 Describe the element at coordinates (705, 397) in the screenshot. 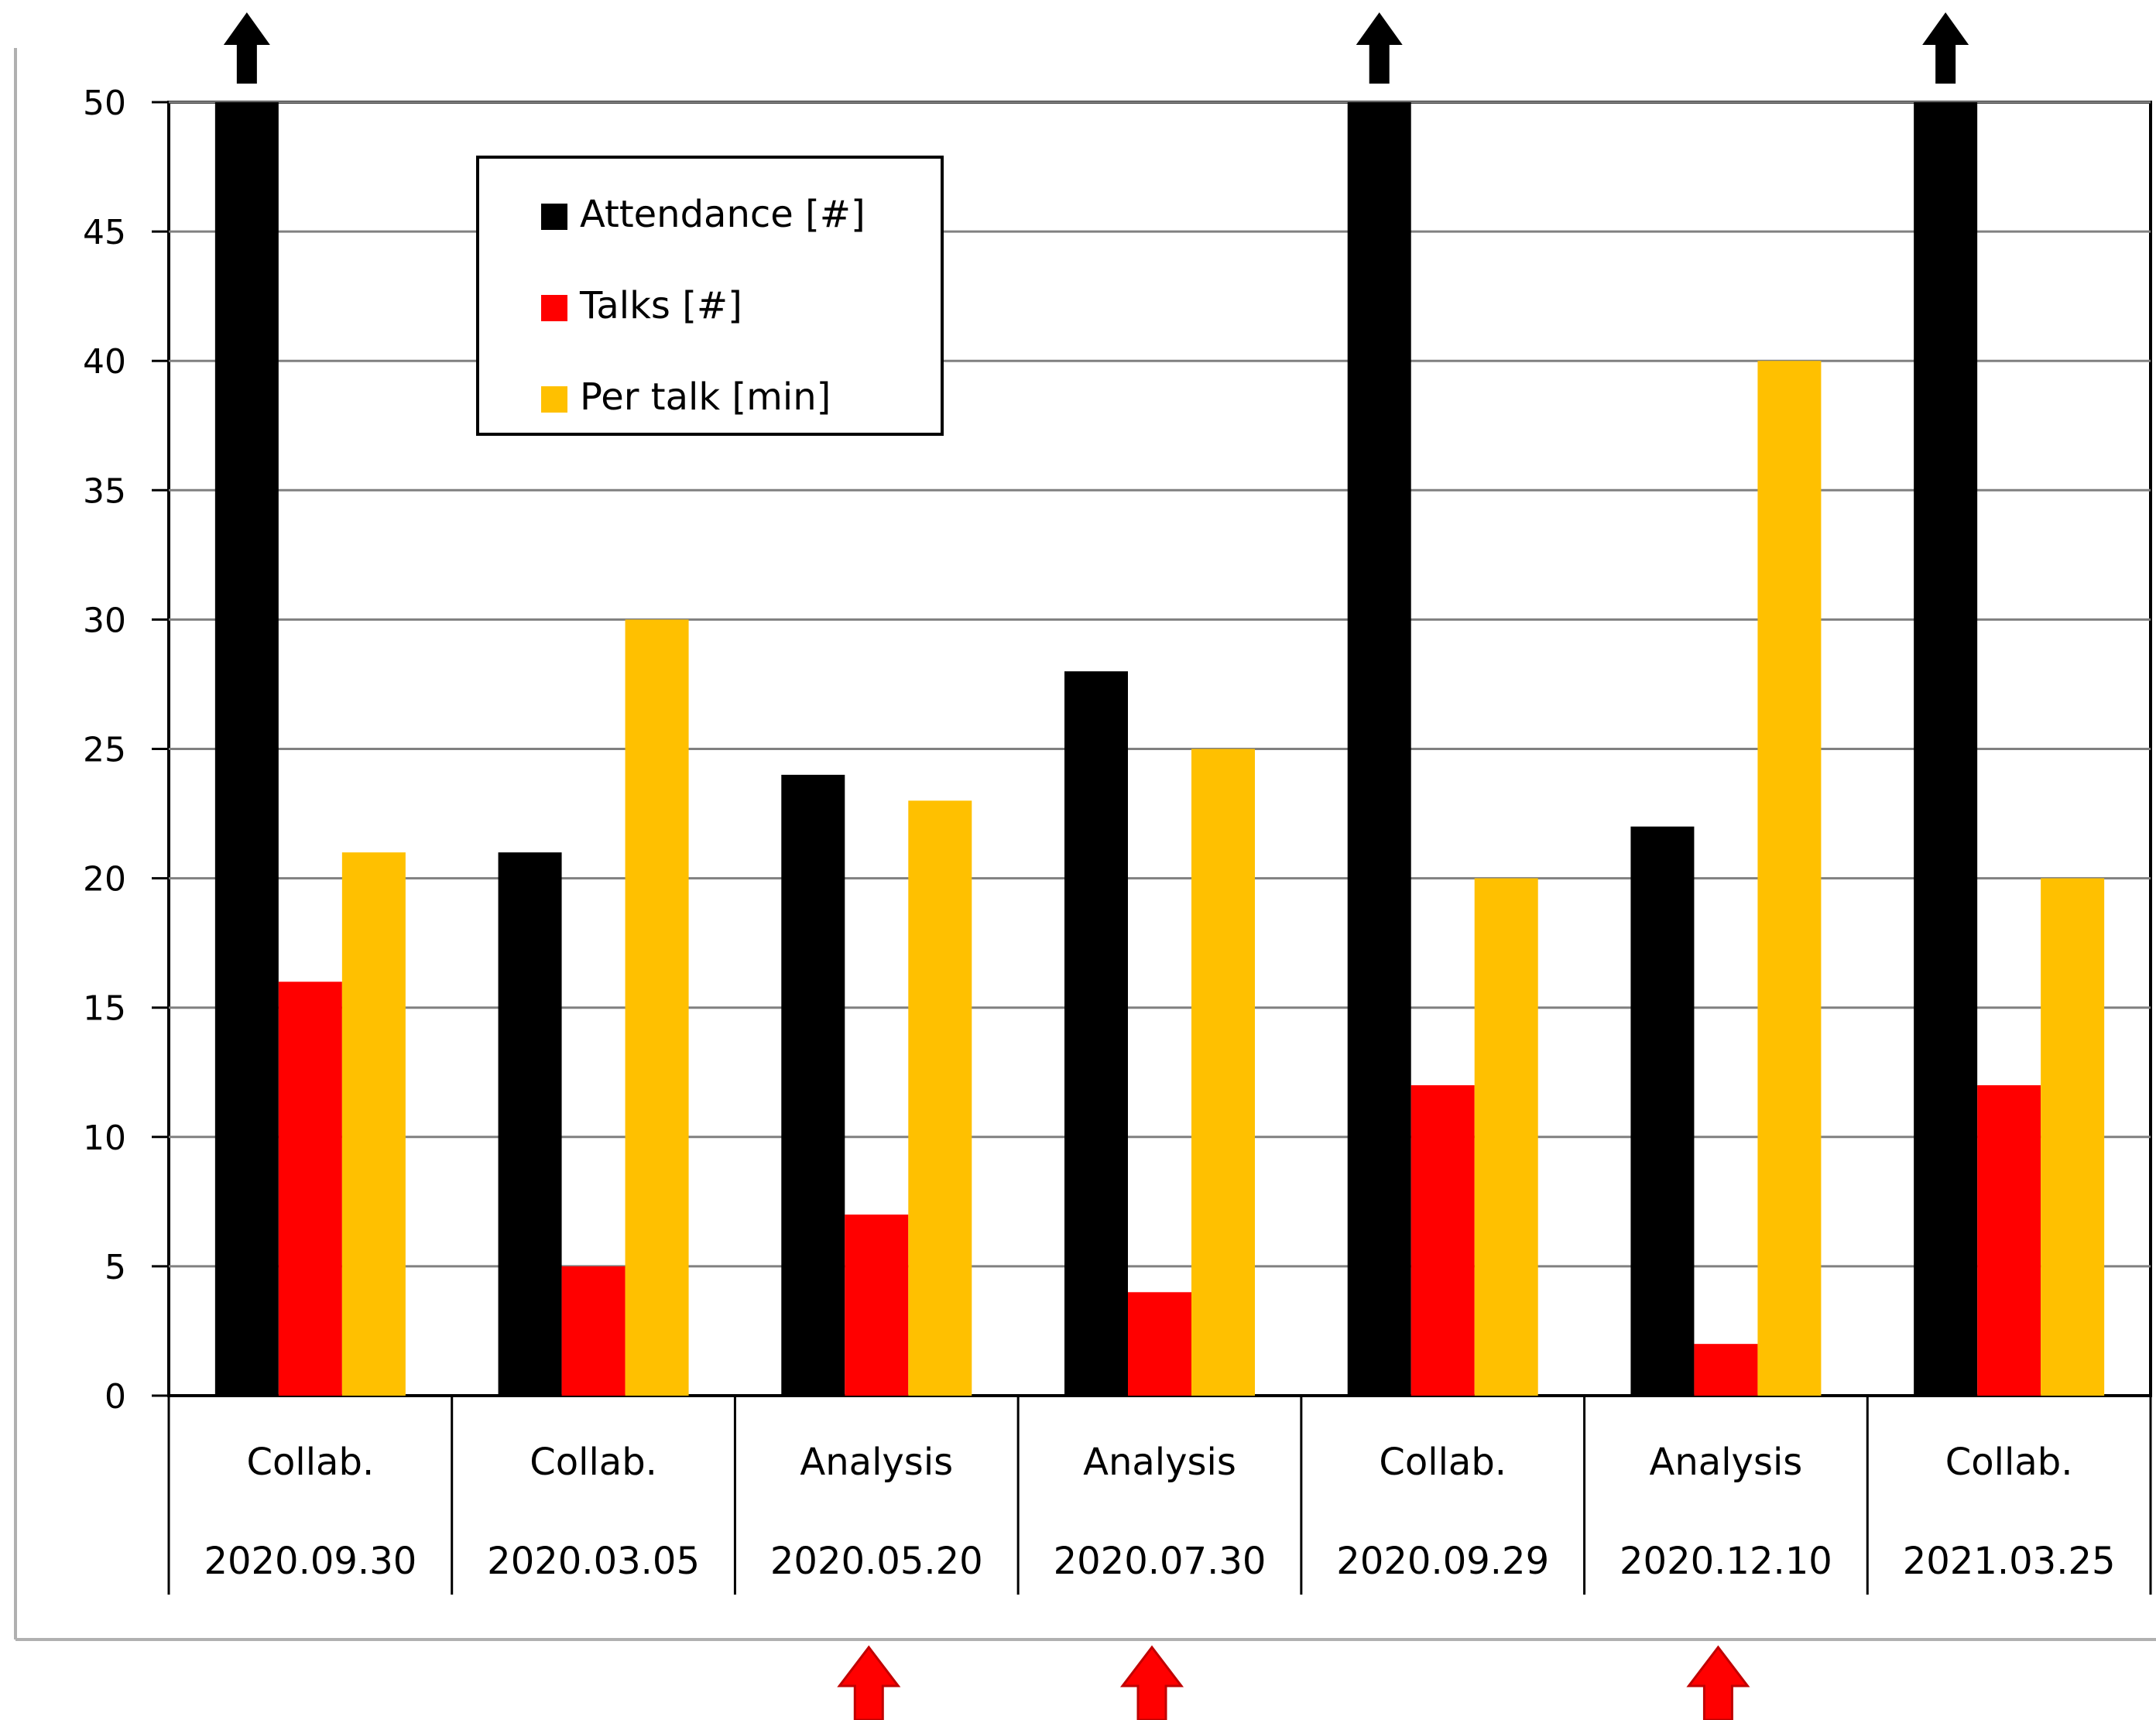

I see `legend-label: Per talk [min]` at that location.